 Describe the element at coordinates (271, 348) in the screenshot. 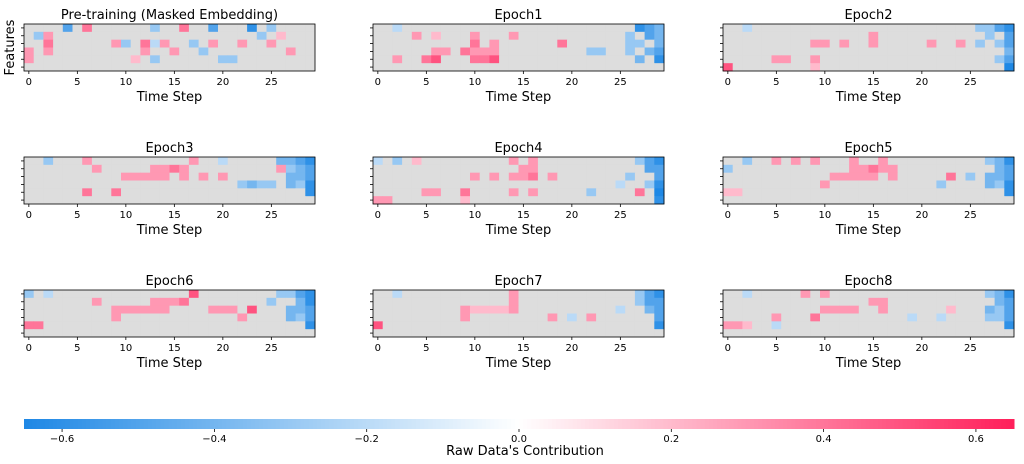

I see `panel-6-xtick-label: 25` at that location.